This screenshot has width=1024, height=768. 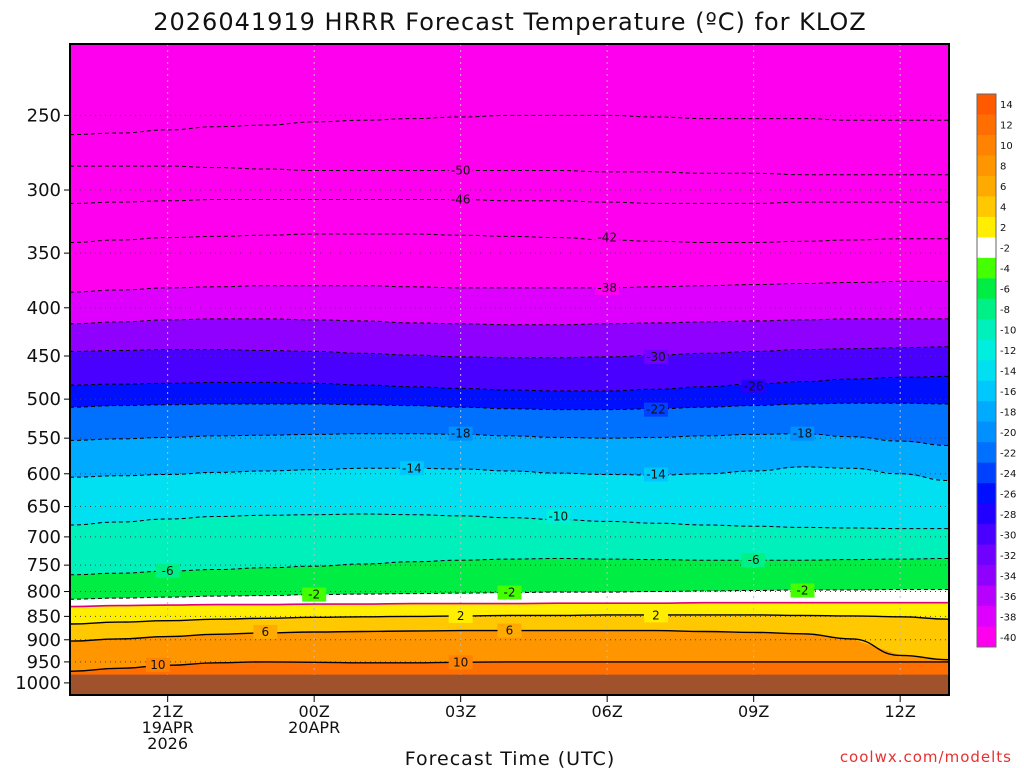 What do you see at coordinates (44, 438) in the screenshot?
I see `y-tick-label: 550` at bounding box center [44, 438].